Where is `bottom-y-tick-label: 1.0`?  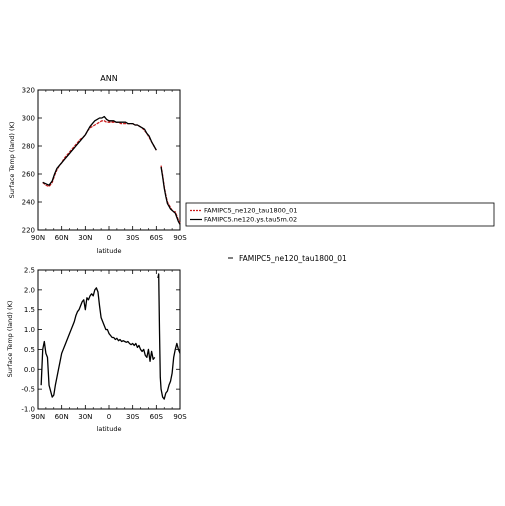
bottom-y-tick-label: 1.0 is located at coordinates (29, 330).